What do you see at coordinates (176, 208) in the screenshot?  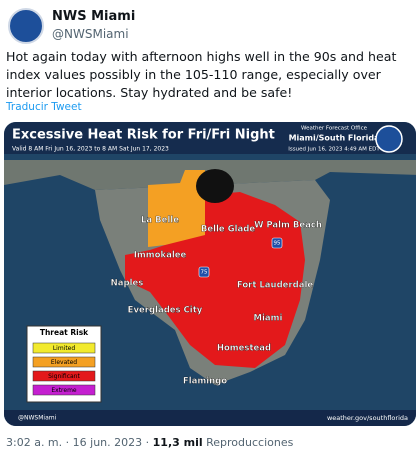 I see `region-elevated` at bounding box center [176, 208].